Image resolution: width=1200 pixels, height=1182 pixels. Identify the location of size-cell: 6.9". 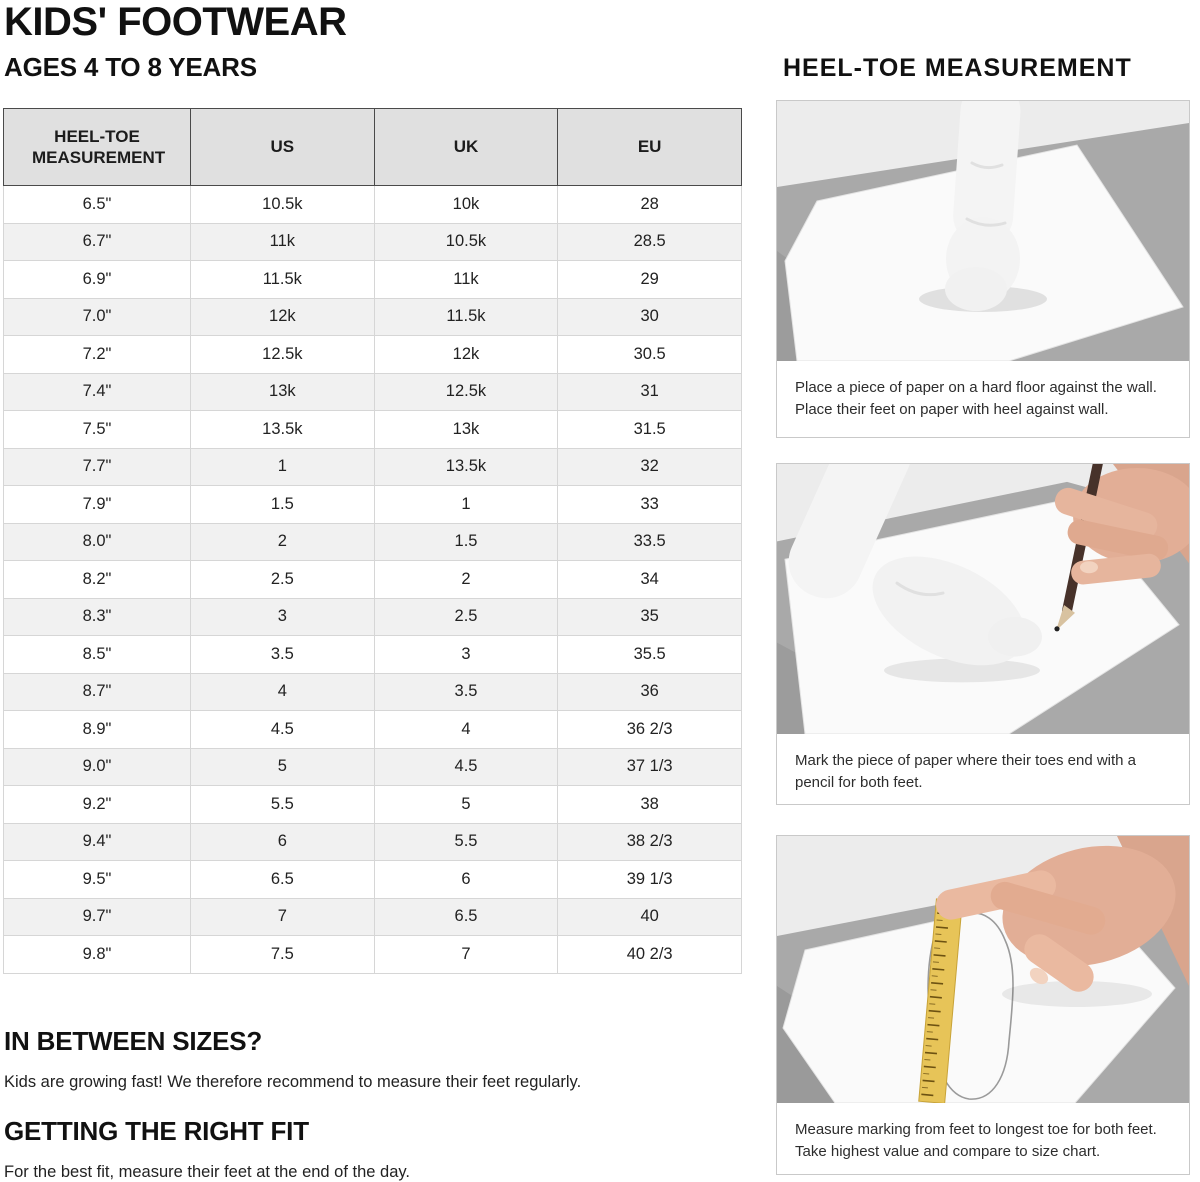
(97, 279).